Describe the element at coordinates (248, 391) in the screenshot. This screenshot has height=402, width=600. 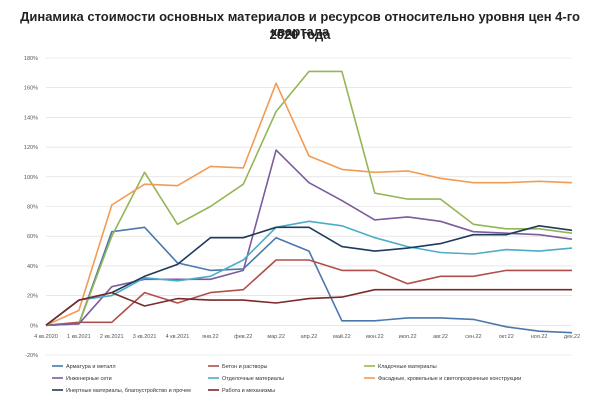
I see `legend-label: Работа и механизмы` at that location.